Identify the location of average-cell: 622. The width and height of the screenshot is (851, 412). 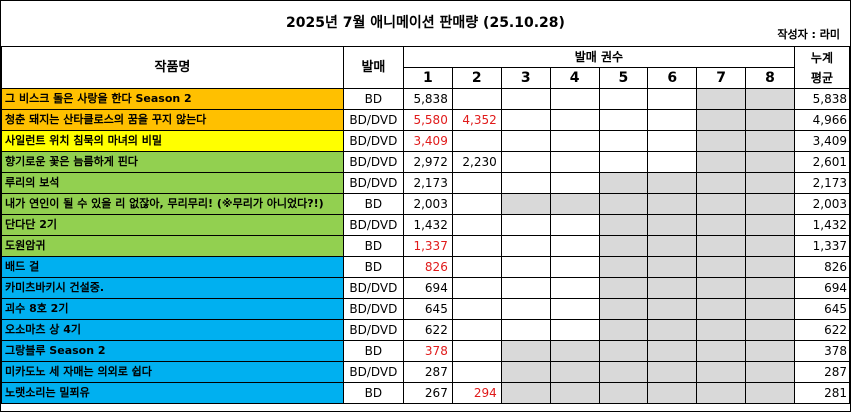
(822, 330).